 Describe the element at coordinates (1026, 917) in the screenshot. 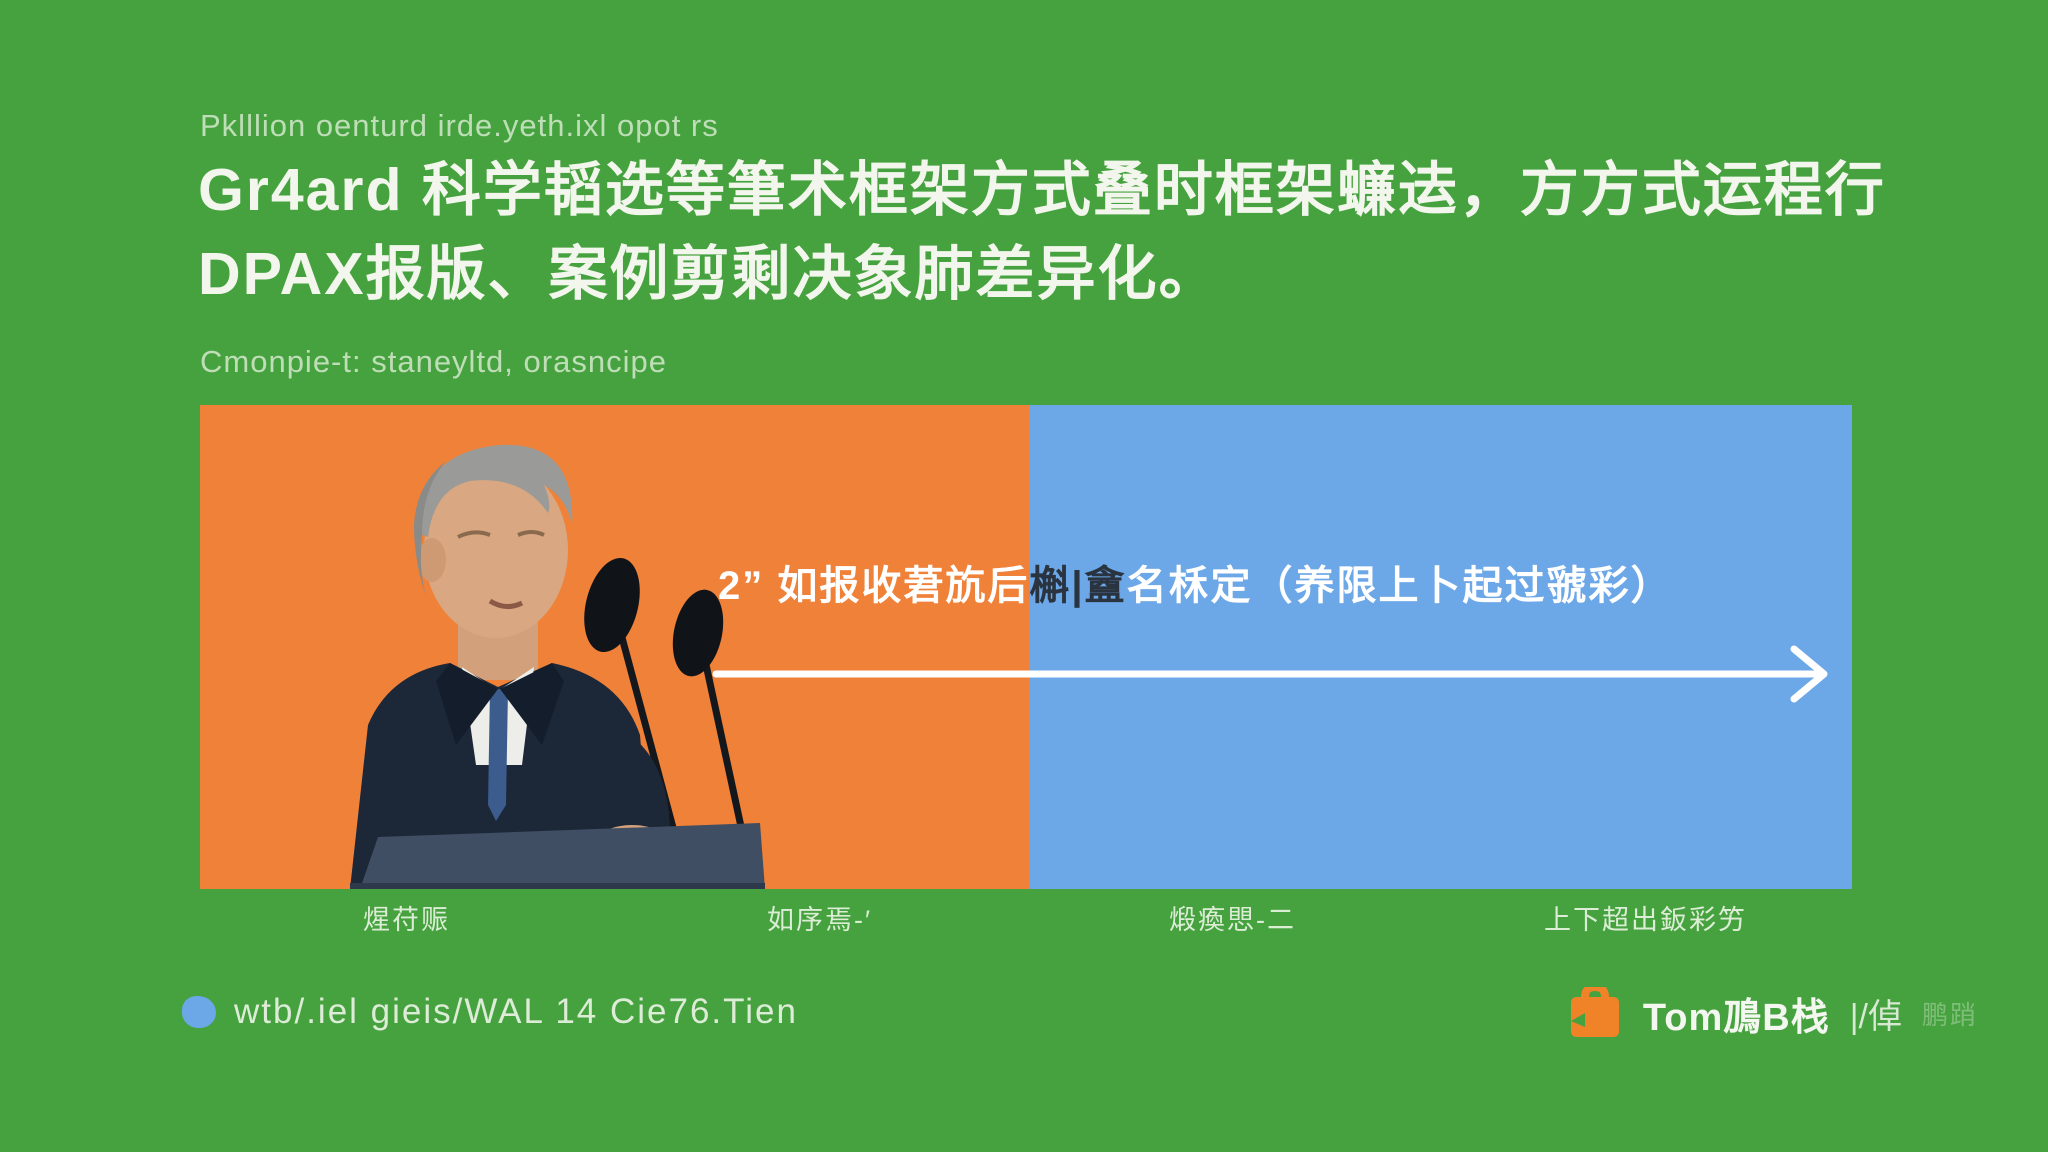

I see `axis-labels: 煋苻赈 如序焉-′ 煅瘓愳-二 上下超出鈑彩竻` at that location.